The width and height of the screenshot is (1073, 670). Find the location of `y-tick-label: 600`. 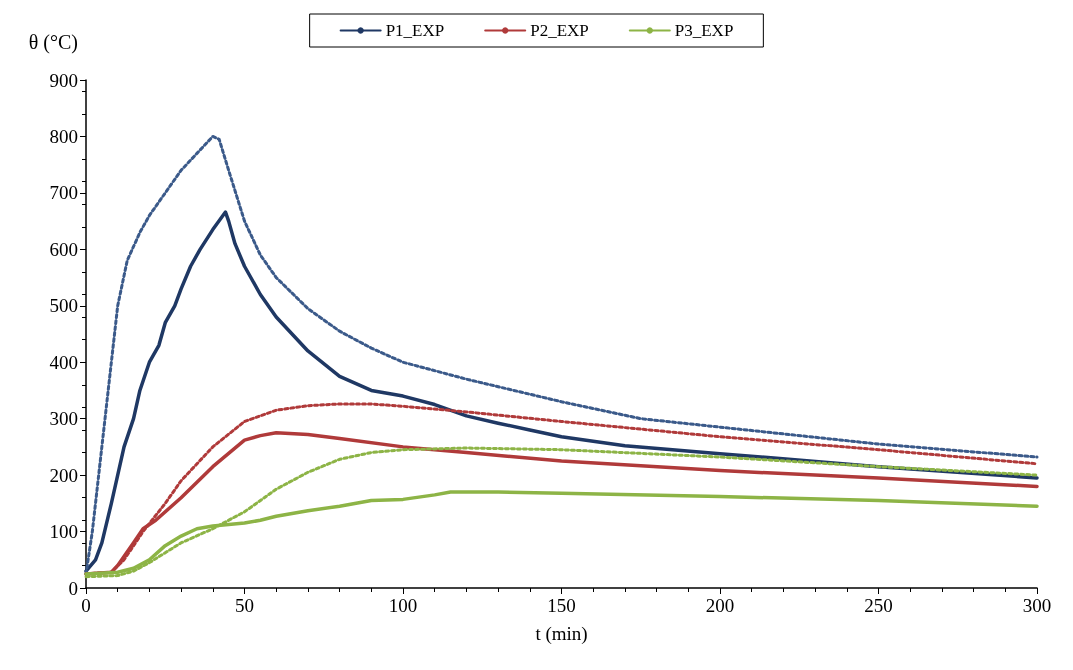

y-tick-label: 600 is located at coordinates (63, 249).